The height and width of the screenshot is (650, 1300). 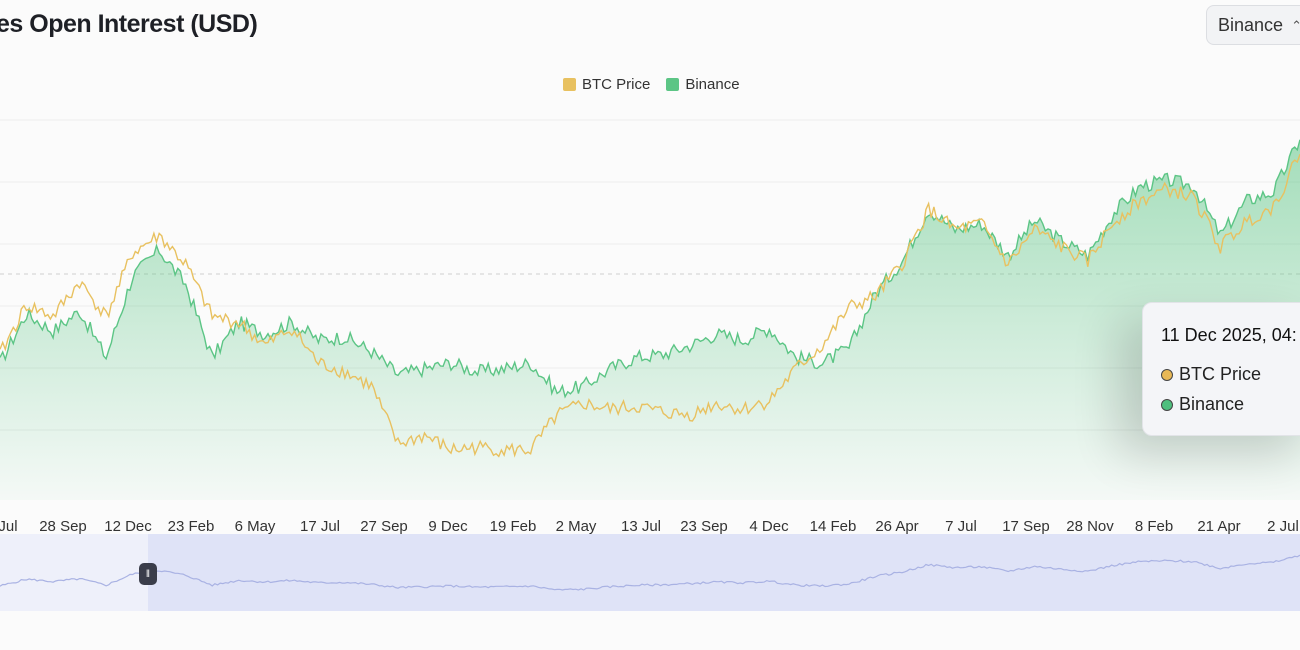 I want to click on x-tick-label: 9 Dec, so click(x=448, y=526).